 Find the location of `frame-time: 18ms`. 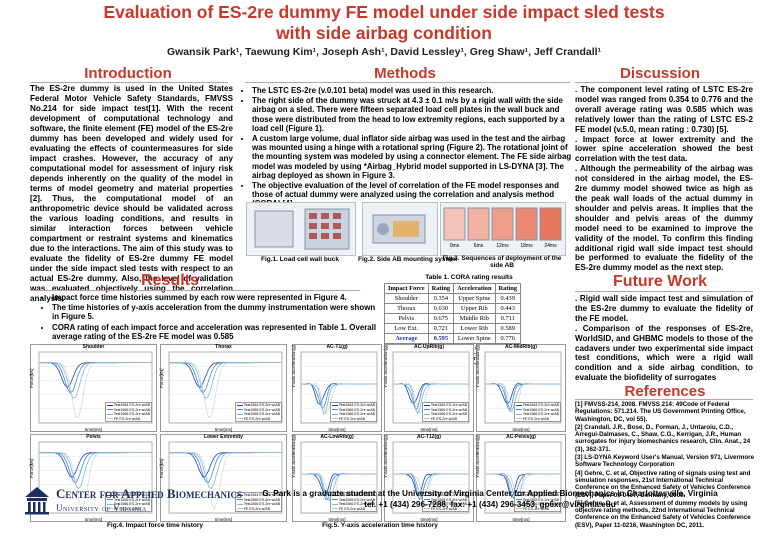

frame-time: 18ms is located at coordinates (526, 246).